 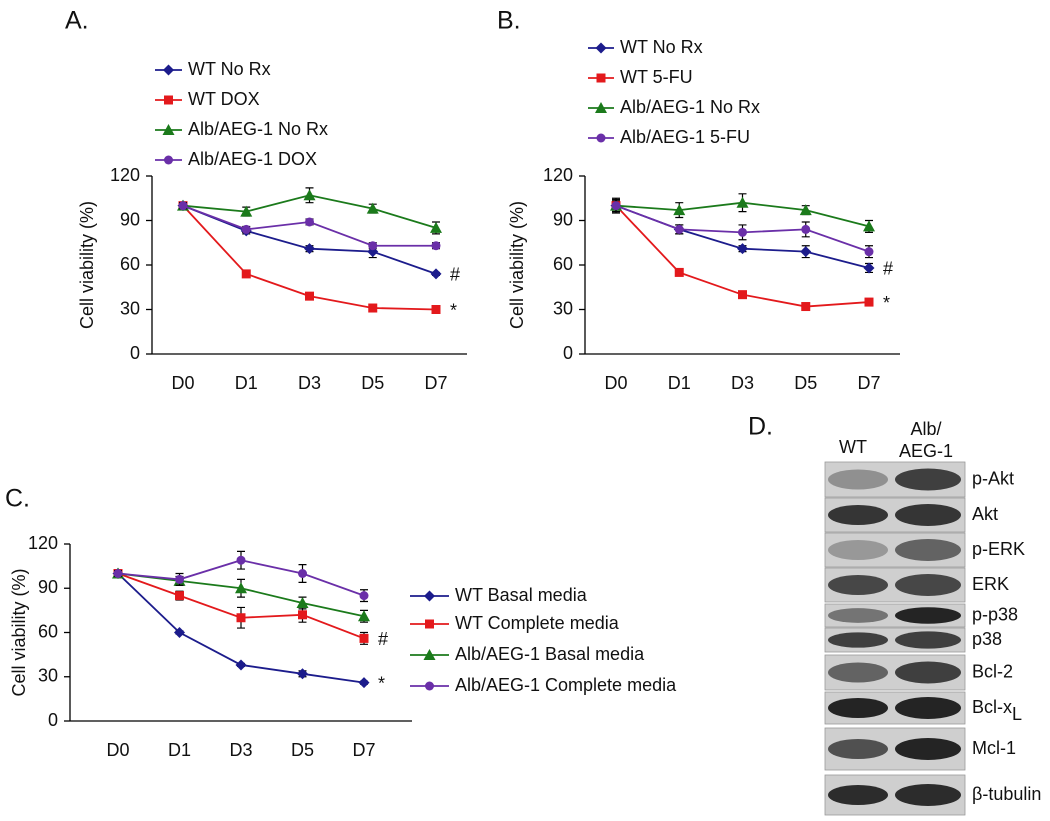 I want to click on panel-label: C., so click(x=17, y=499).